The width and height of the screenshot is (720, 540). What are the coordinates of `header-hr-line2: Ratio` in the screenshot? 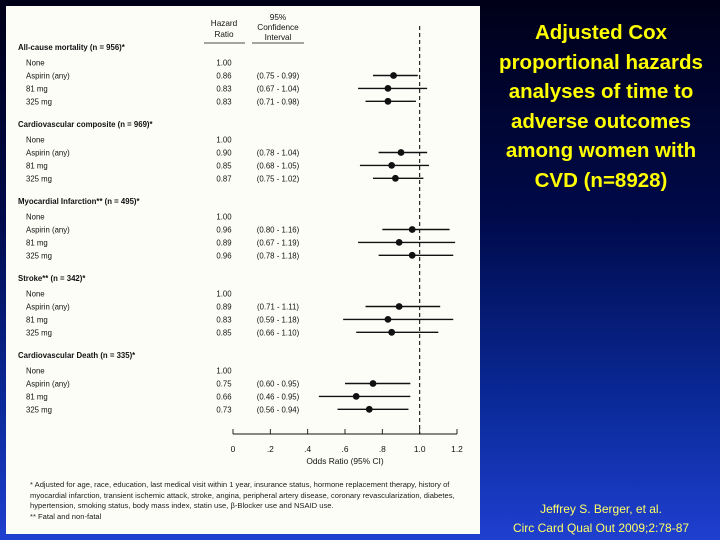 It's located at (224, 34).